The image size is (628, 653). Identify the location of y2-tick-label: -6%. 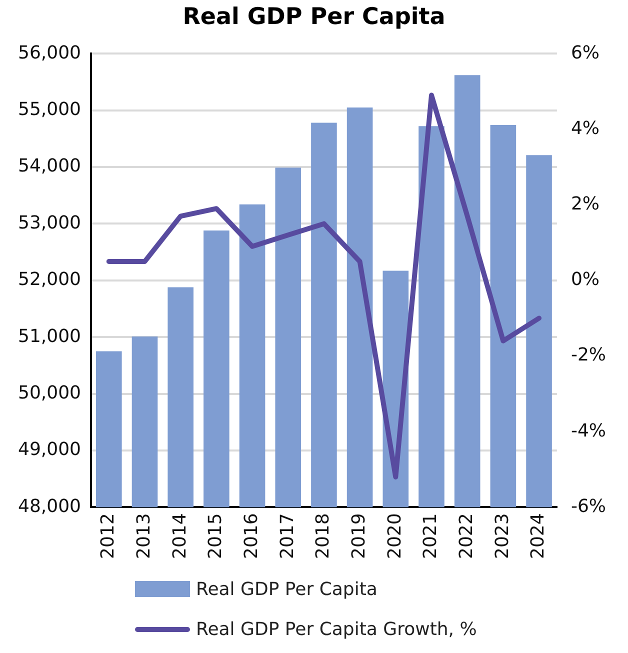
(588, 506).